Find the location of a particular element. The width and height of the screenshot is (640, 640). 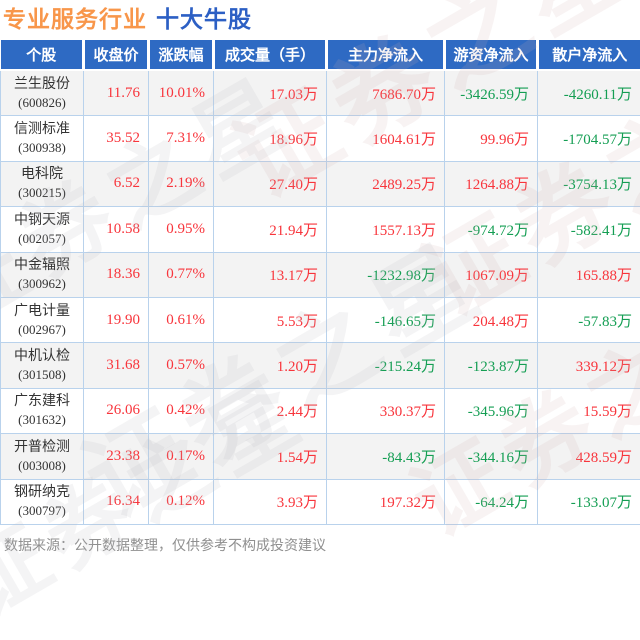

volume: 27.40万 is located at coordinates (270, 183).